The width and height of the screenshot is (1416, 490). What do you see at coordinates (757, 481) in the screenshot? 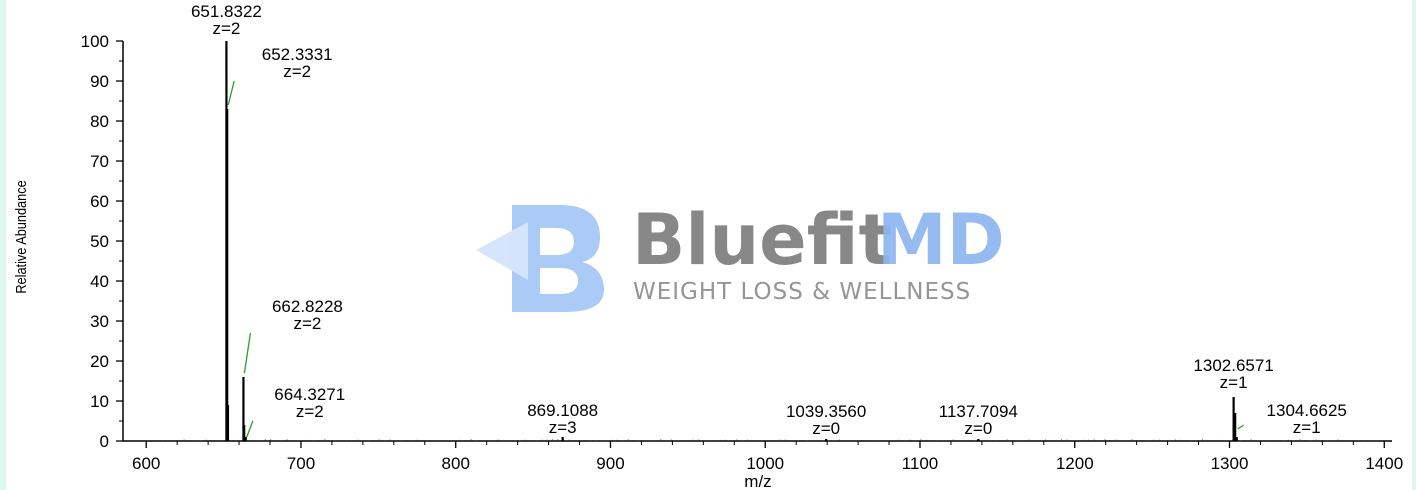
I see `x-axis-title: m/z` at bounding box center [757, 481].